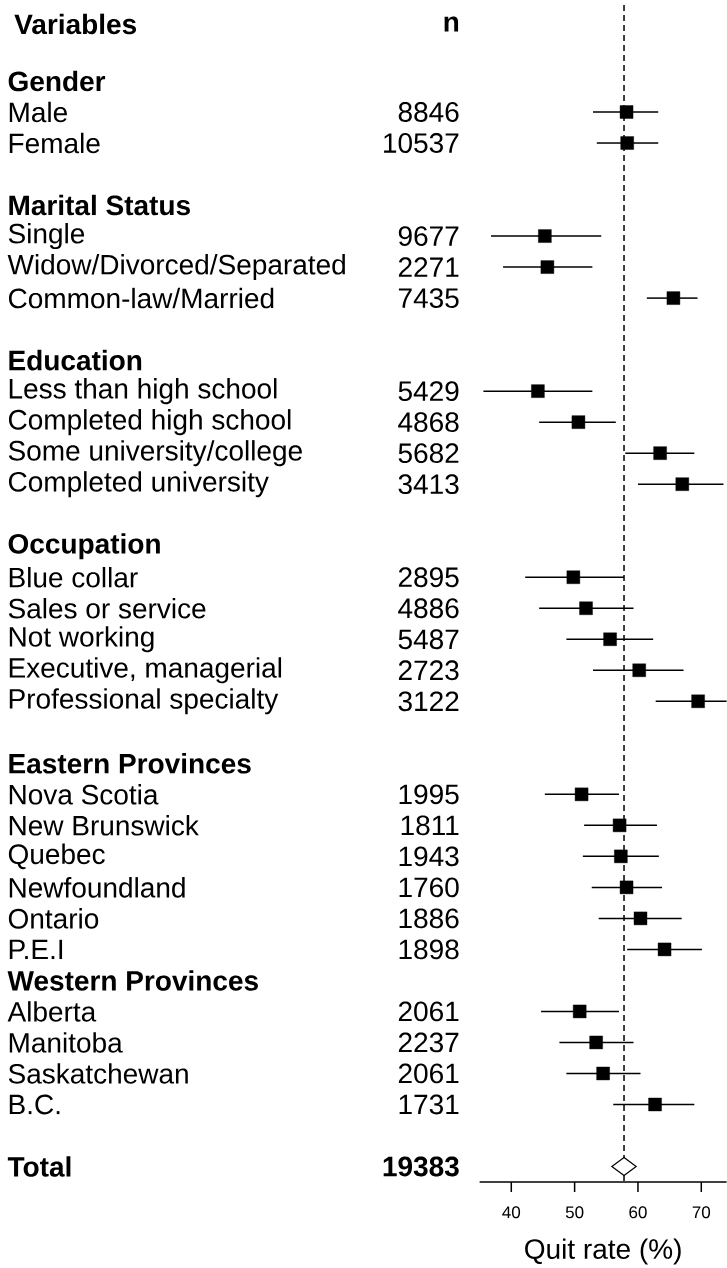 Image resolution: width=727 pixels, height=1268 pixels. What do you see at coordinates (428, 267) in the screenshot?
I see `text: 2271` at bounding box center [428, 267].